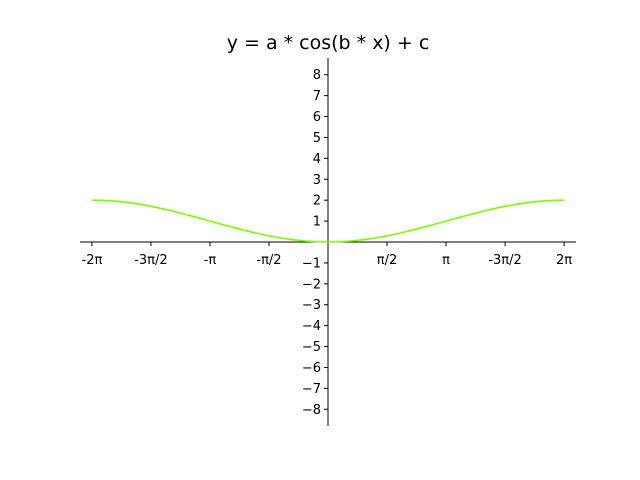  I want to click on y-tick-label: −7, so click(311, 389).